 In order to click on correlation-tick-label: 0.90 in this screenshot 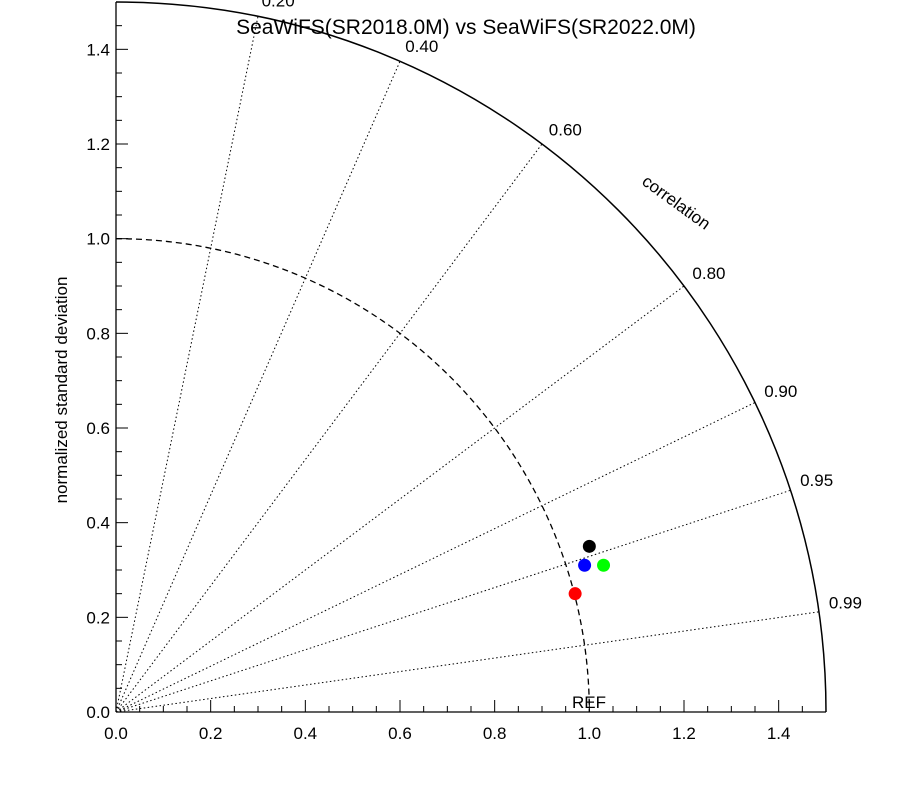, I will do `click(780, 391)`.